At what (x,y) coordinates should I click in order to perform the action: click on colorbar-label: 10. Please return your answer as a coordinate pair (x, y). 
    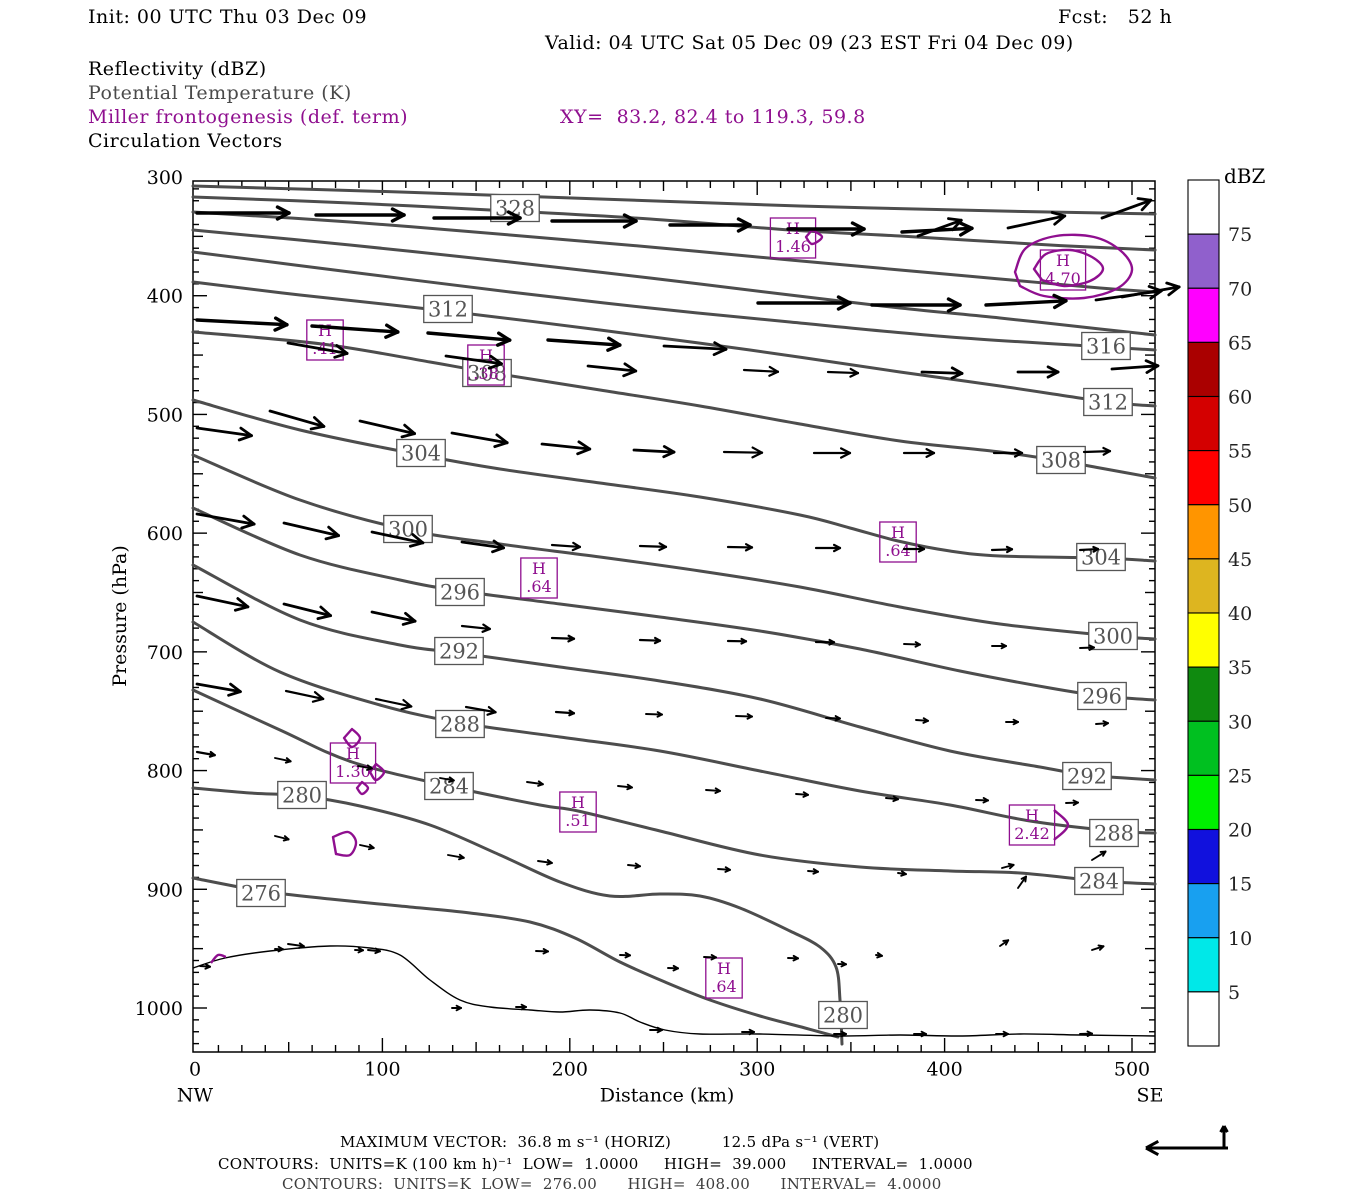
    Looking at the image, I should click on (1240, 939).